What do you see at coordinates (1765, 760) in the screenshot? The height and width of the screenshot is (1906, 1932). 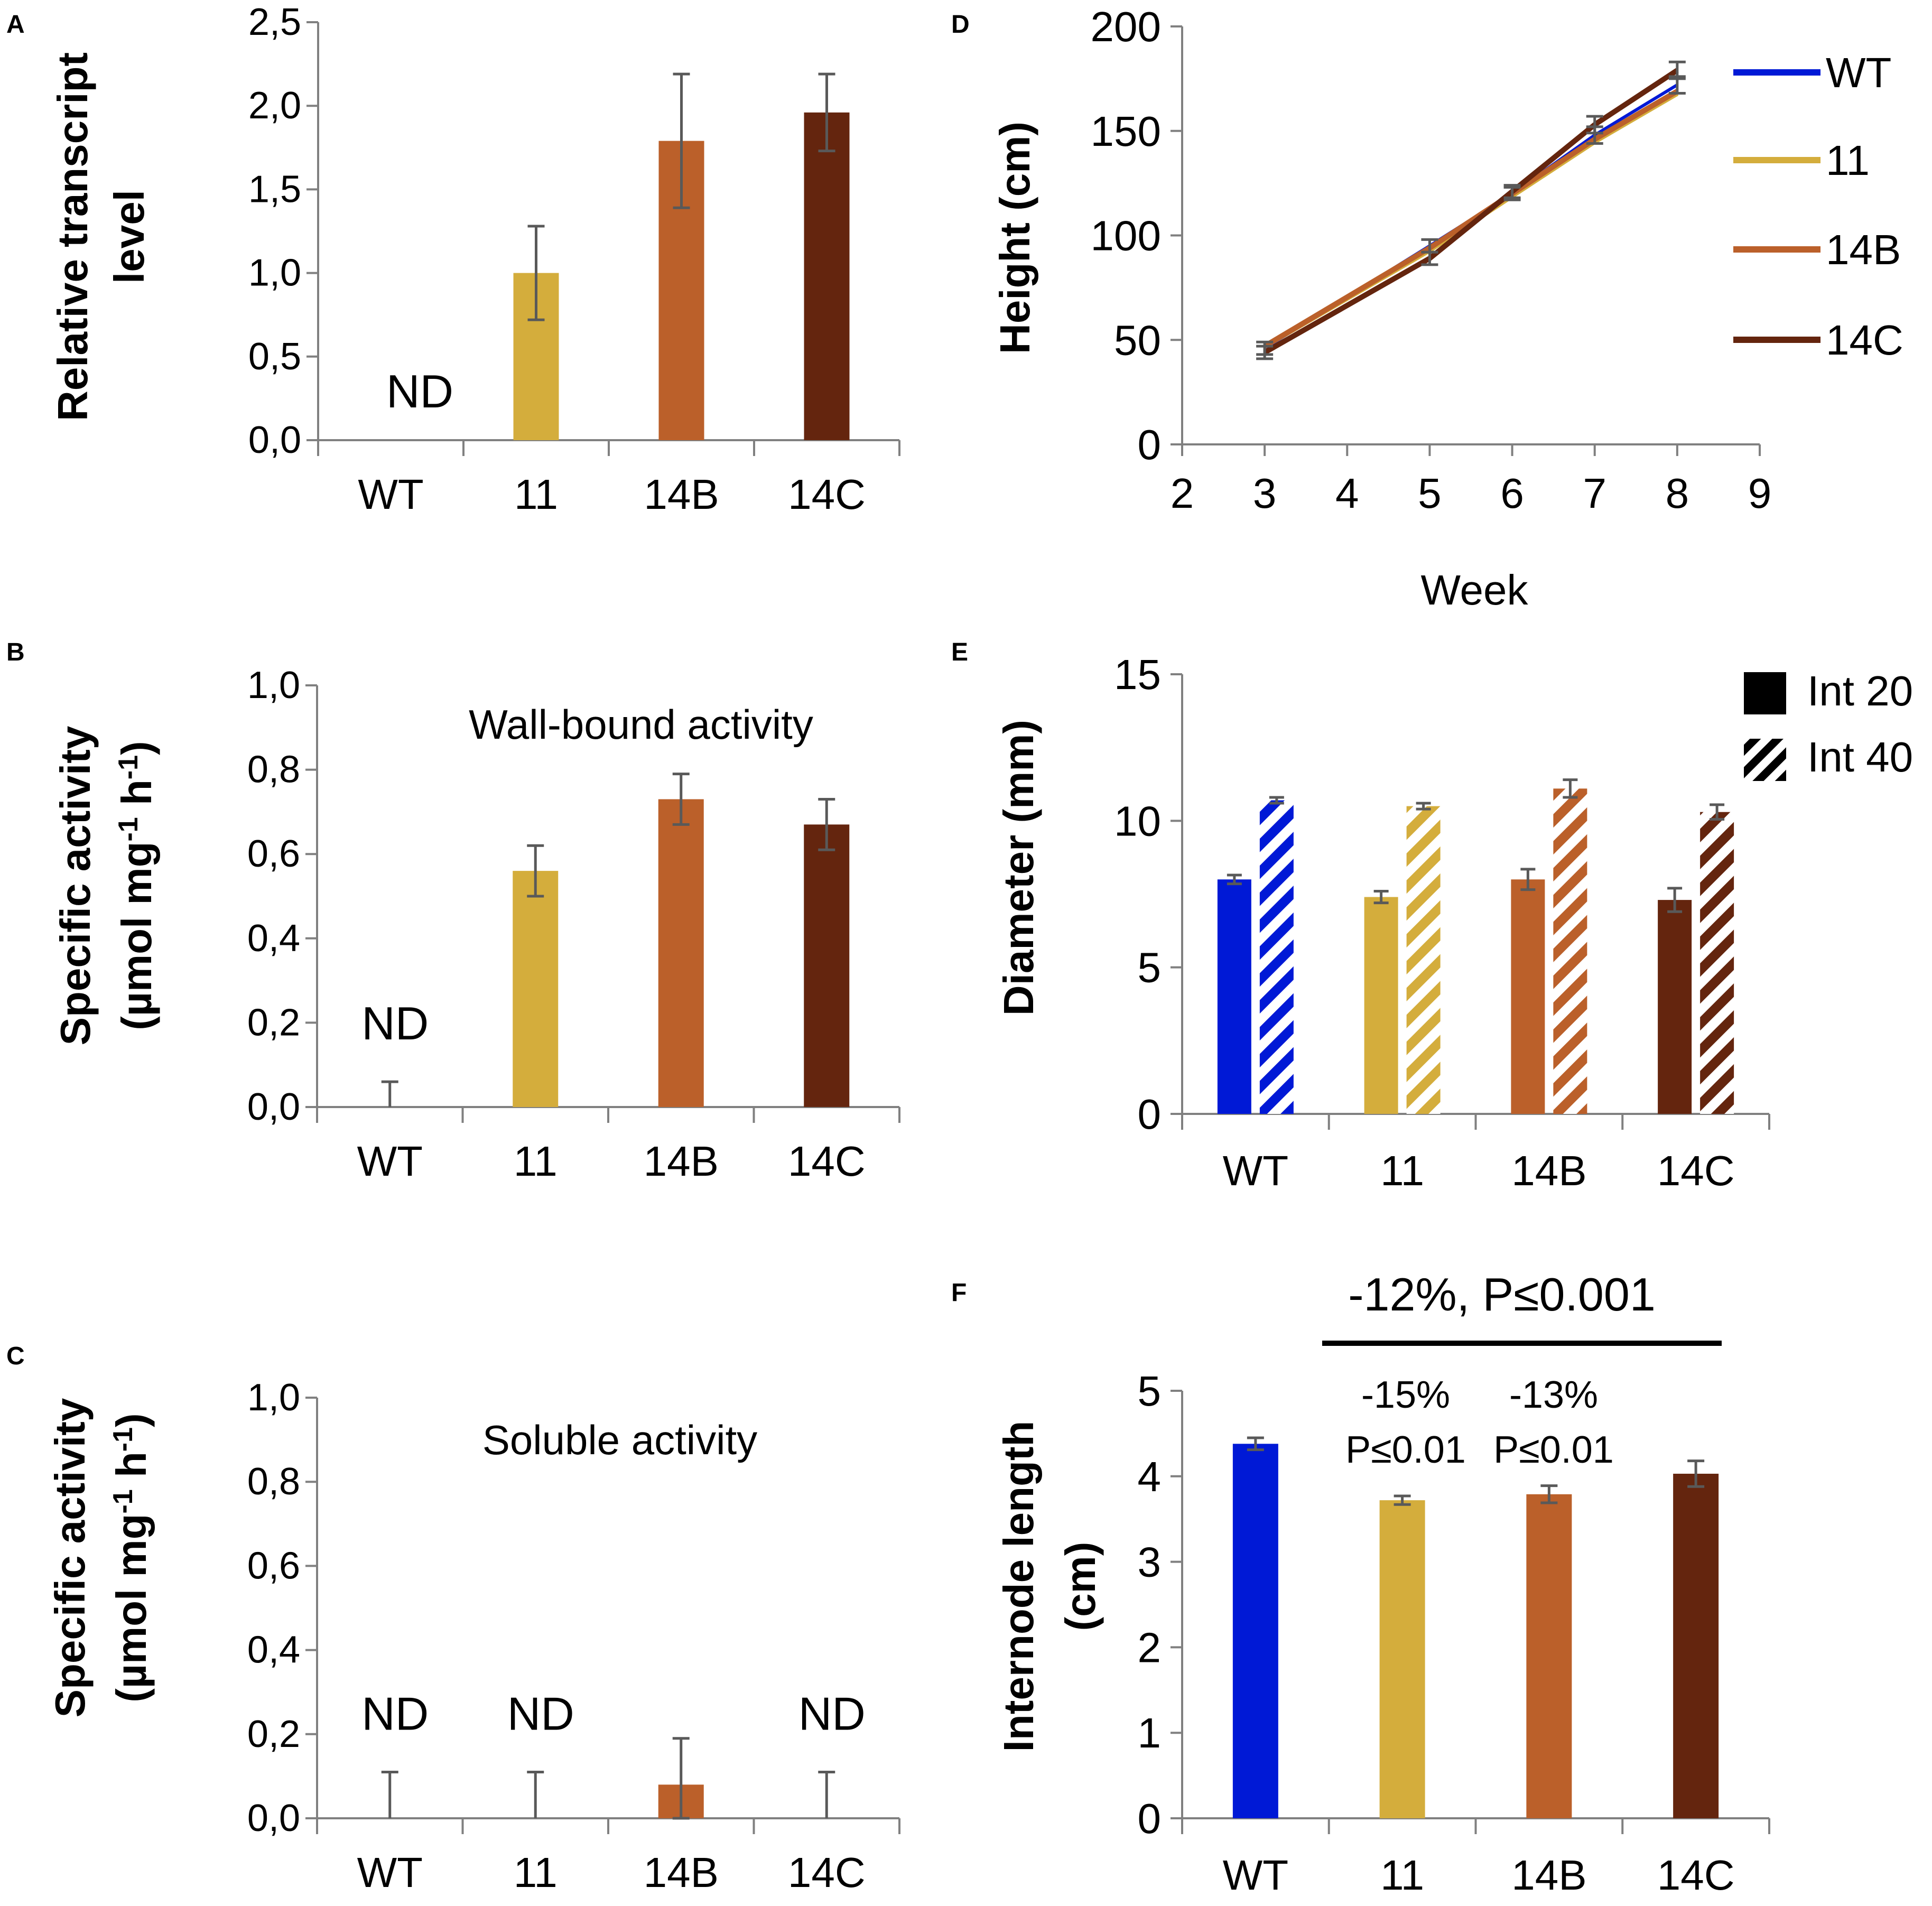 I see `legend-swatch-int40` at bounding box center [1765, 760].